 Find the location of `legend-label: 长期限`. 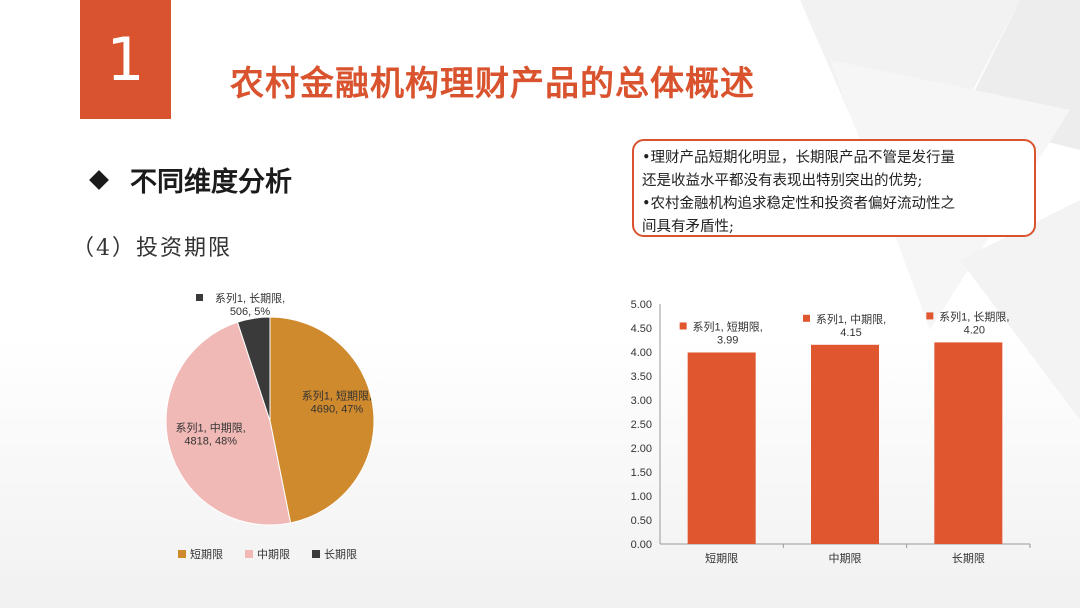

legend-label: 长期限 is located at coordinates (340, 554).